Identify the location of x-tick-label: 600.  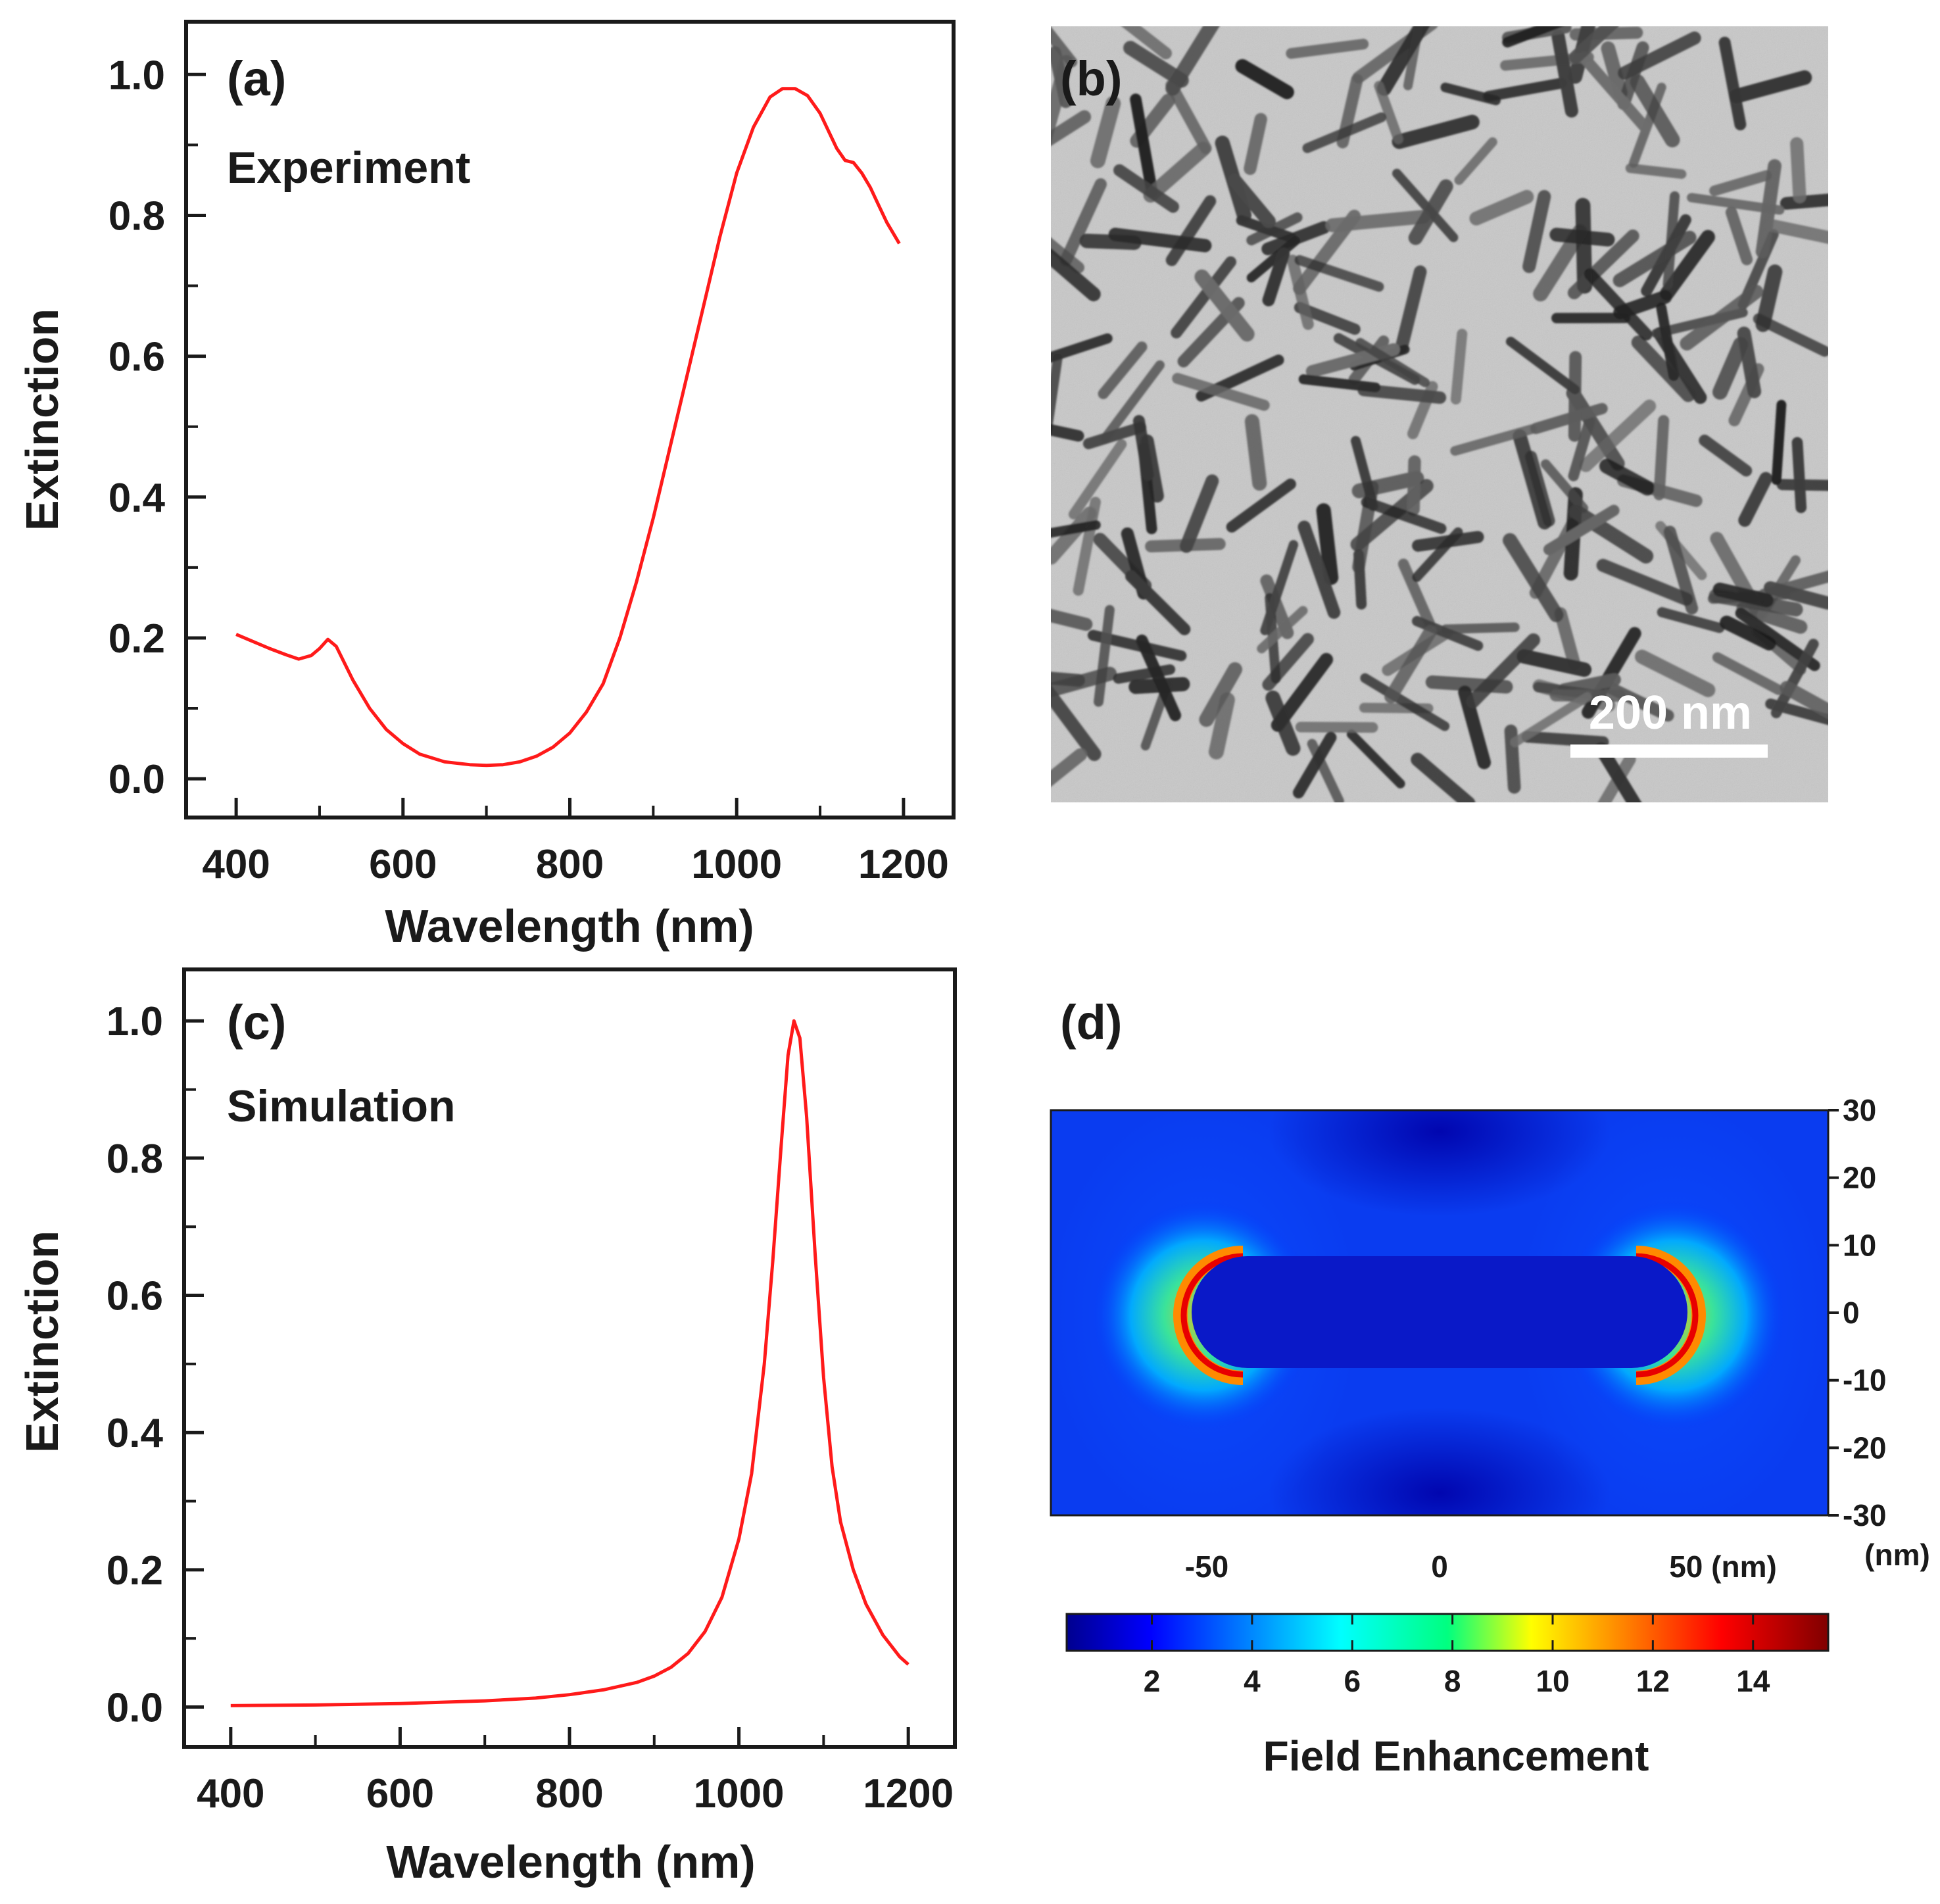
(403, 864).